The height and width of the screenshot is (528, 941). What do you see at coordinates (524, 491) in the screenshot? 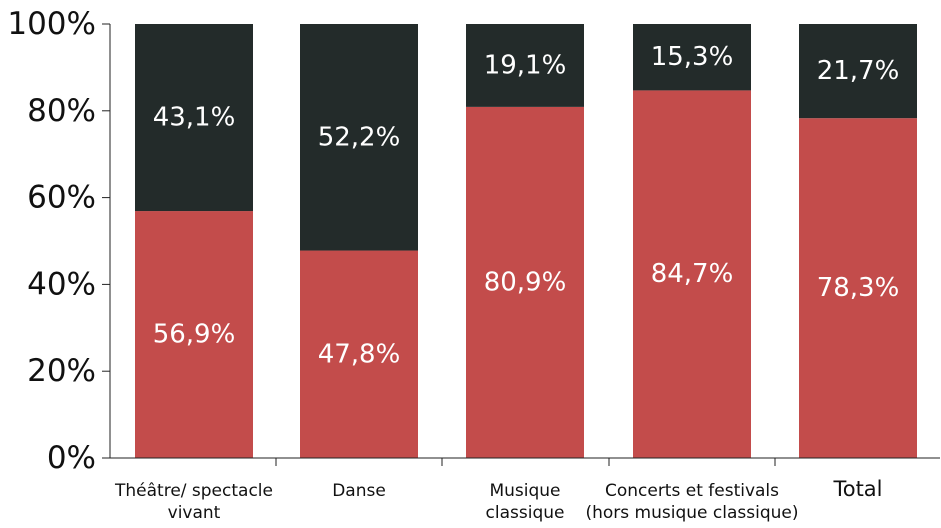
I see `category-label: Musique` at bounding box center [524, 491].